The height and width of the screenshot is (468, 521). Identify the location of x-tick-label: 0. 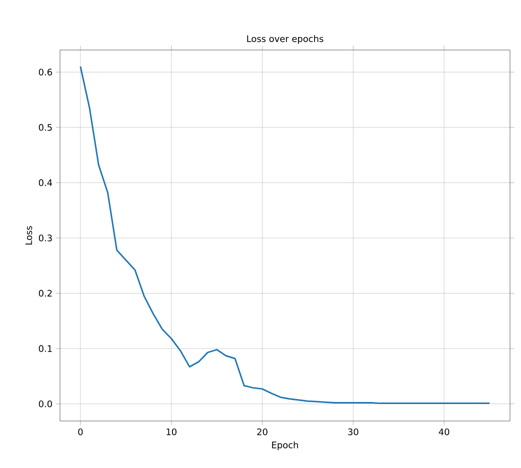
(80, 432).